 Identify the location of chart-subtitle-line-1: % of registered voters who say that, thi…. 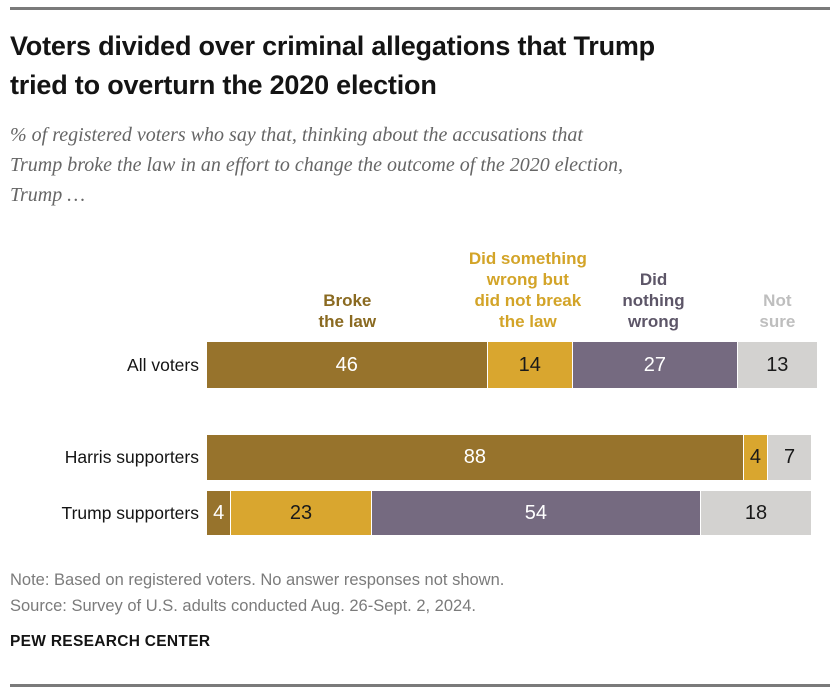
(296, 135).